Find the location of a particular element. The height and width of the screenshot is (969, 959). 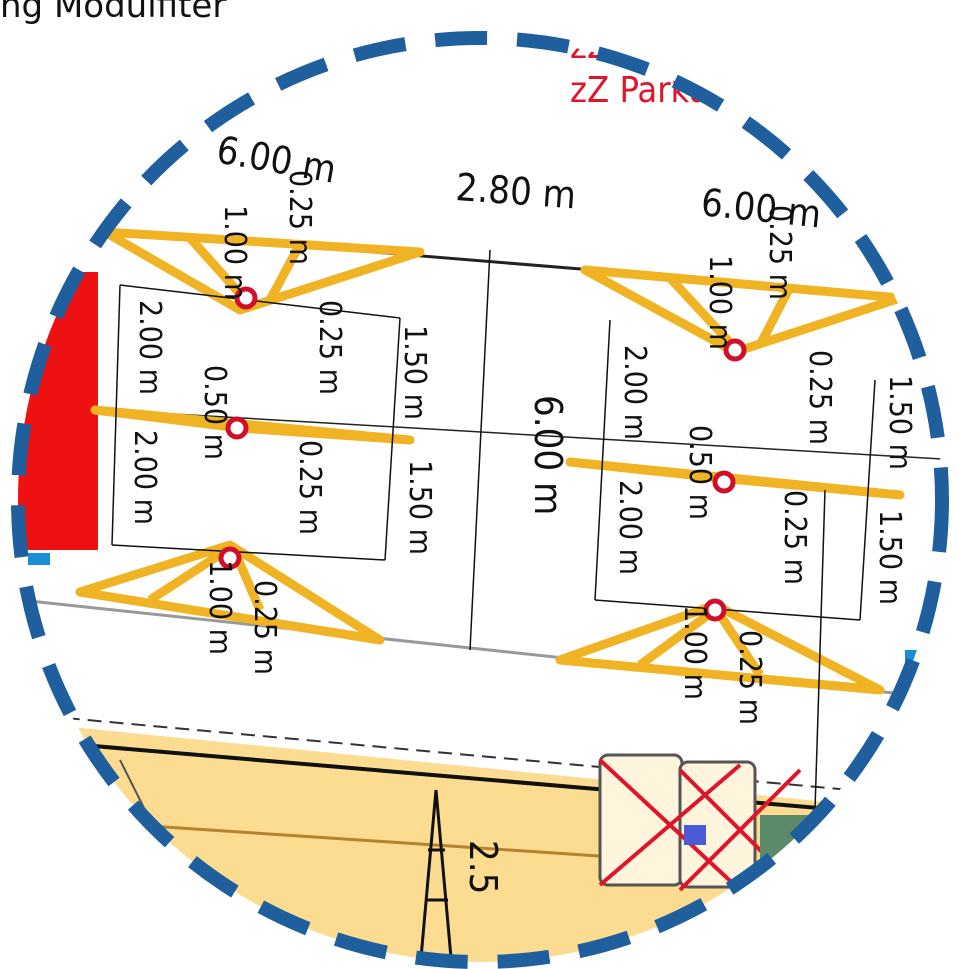

dim-right-100-top: 1.00 m is located at coordinates (719, 302).